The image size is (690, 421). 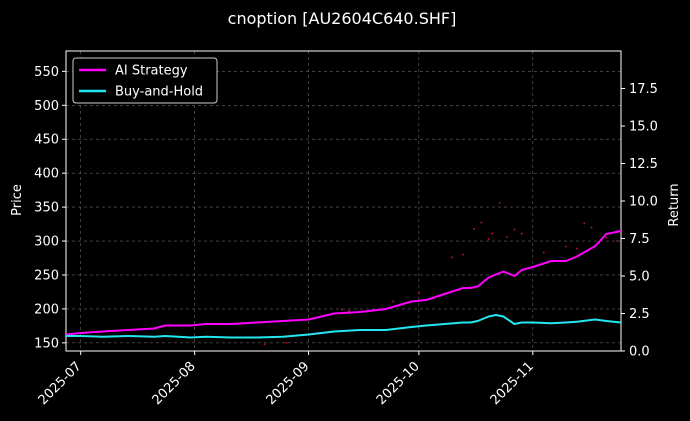 I want to click on y-right-tick-label: 0.0, so click(x=639, y=352).